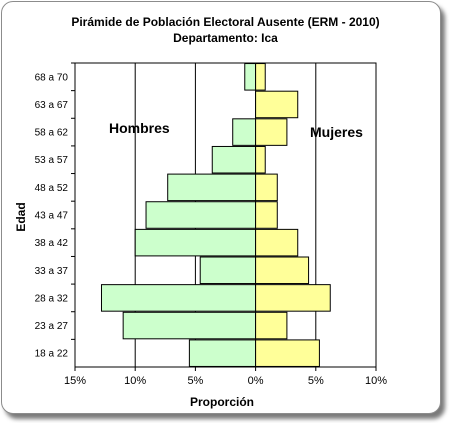  What do you see at coordinates (75, 381) in the screenshot?
I see `x-tick-label: 15%` at bounding box center [75, 381].